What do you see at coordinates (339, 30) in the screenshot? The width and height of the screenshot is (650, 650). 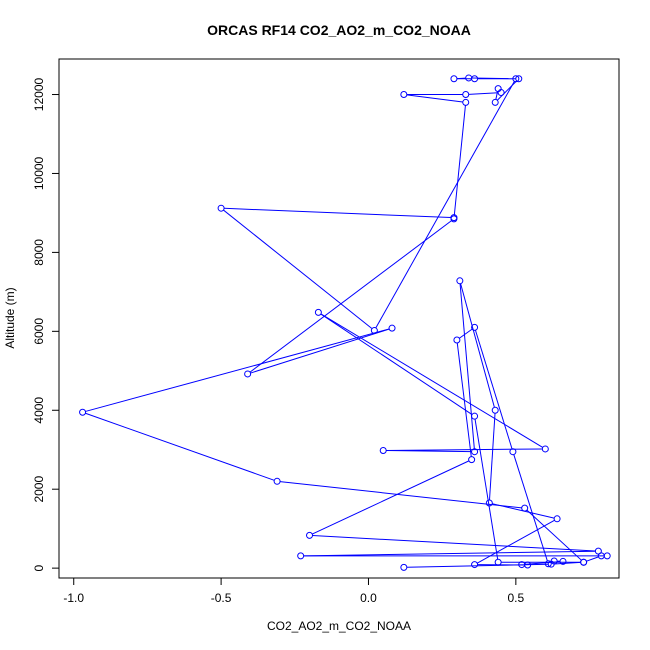 I see `chart-title: ORCAS RF14 CO2_AO2_m_CO2_NOAA` at bounding box center [339, 30].